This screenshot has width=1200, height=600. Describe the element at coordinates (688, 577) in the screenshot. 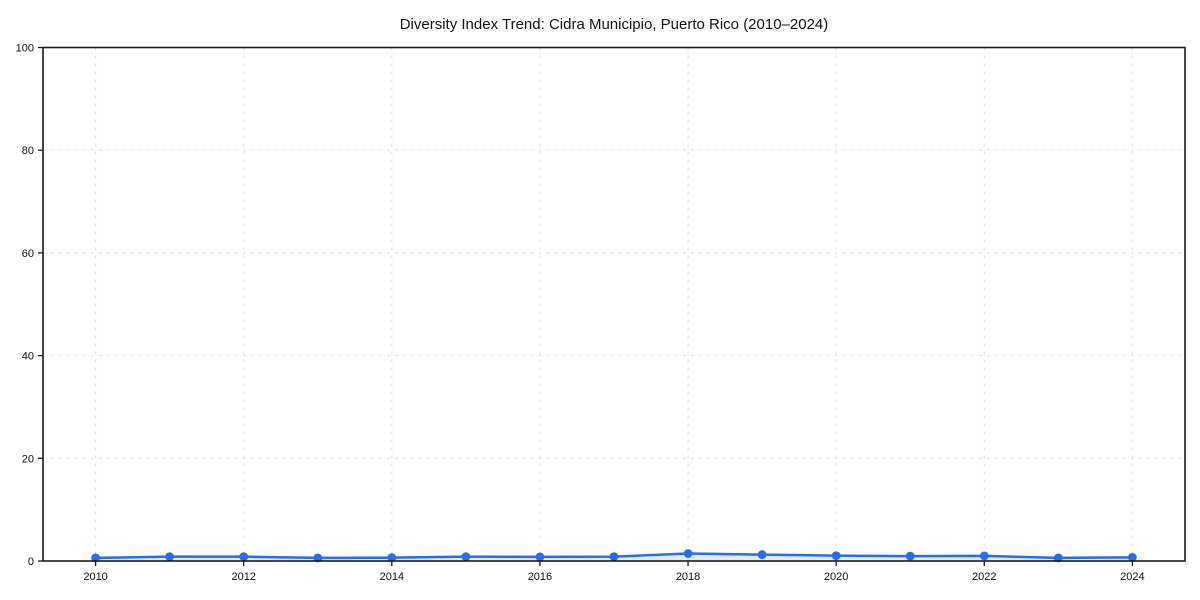

I see `x-tick-label: 2018` at that location.